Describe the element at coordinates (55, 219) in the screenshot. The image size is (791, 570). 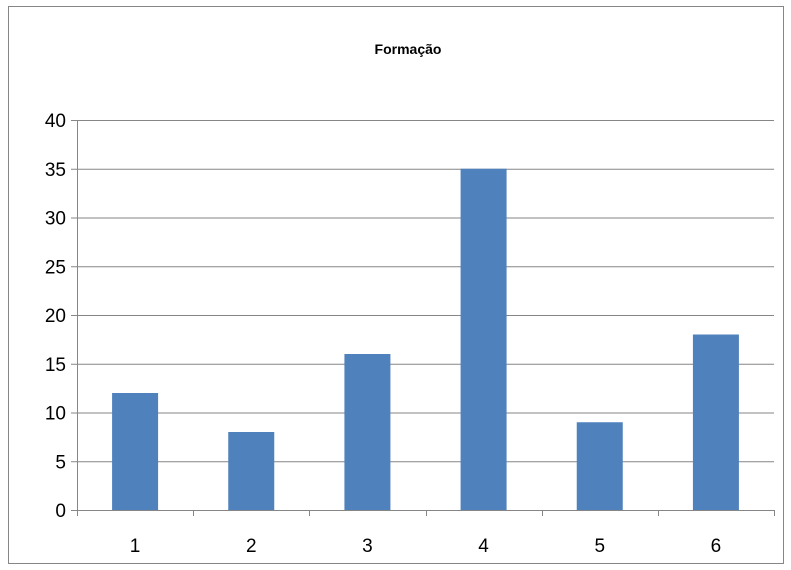
I see `y-tick-label: 30` at that location.